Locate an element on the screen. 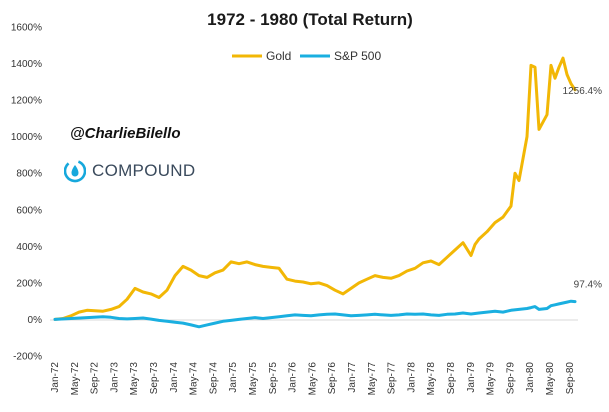 The image size is (609, 412). x-tick-label: Sep-72 is located at coordinates (95, 378).